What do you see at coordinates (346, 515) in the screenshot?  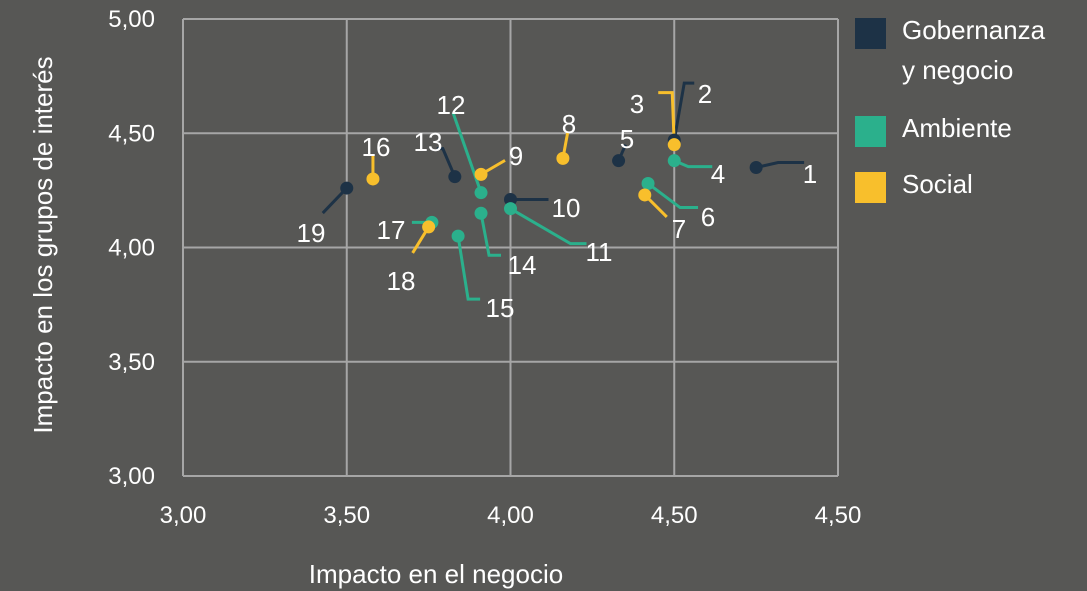 I see `x-tick-label: 3,50` at bounding box center [346, 515].